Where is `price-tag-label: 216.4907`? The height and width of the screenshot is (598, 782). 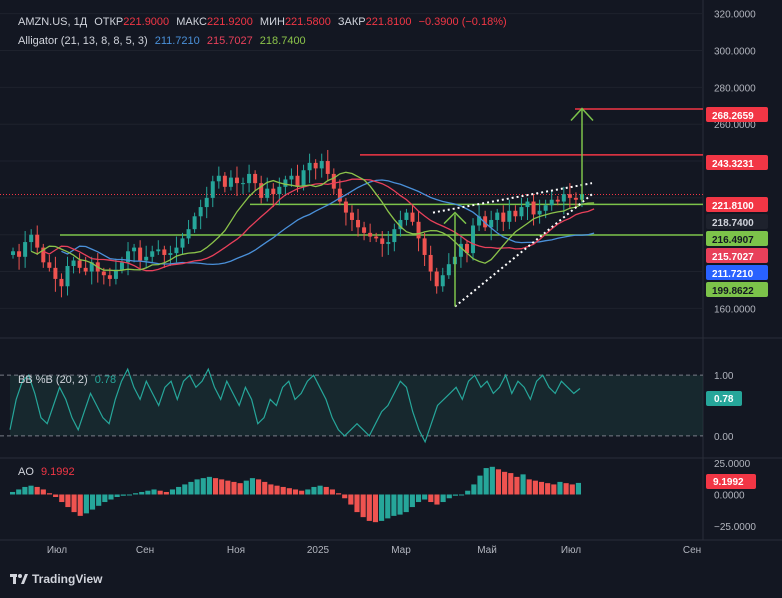 price-tag-label: 216.4907 is located at coordinates (733, 240).